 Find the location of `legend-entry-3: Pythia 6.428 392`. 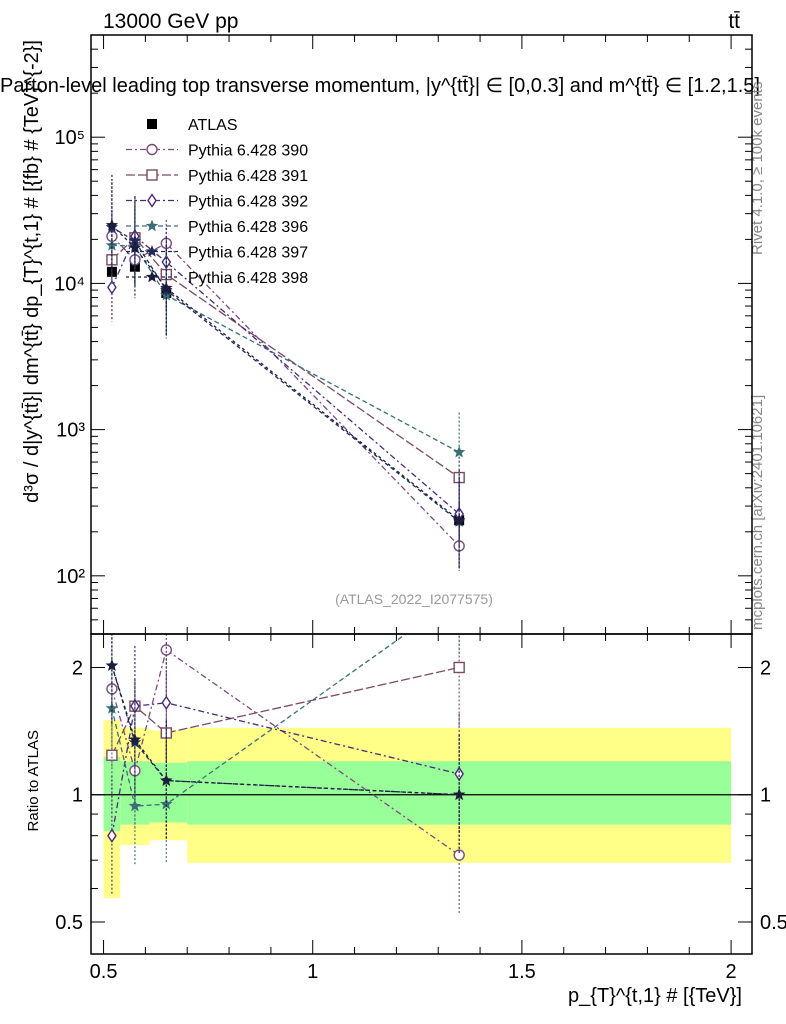

legend-entry-3: Pythia 6.428 392 is located at coordinates (248, 202).